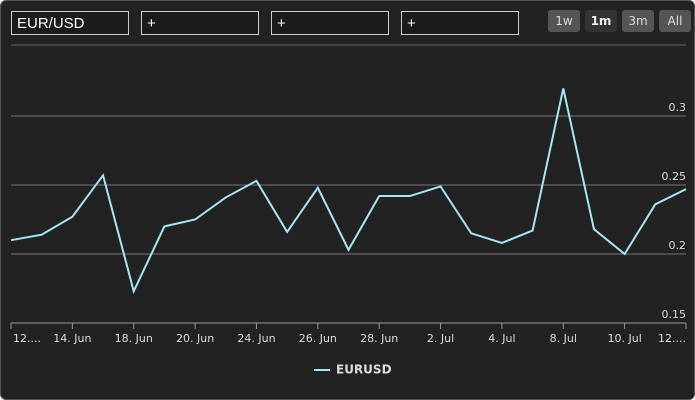  I want to click on range-button: 1w, so click(564, 21).